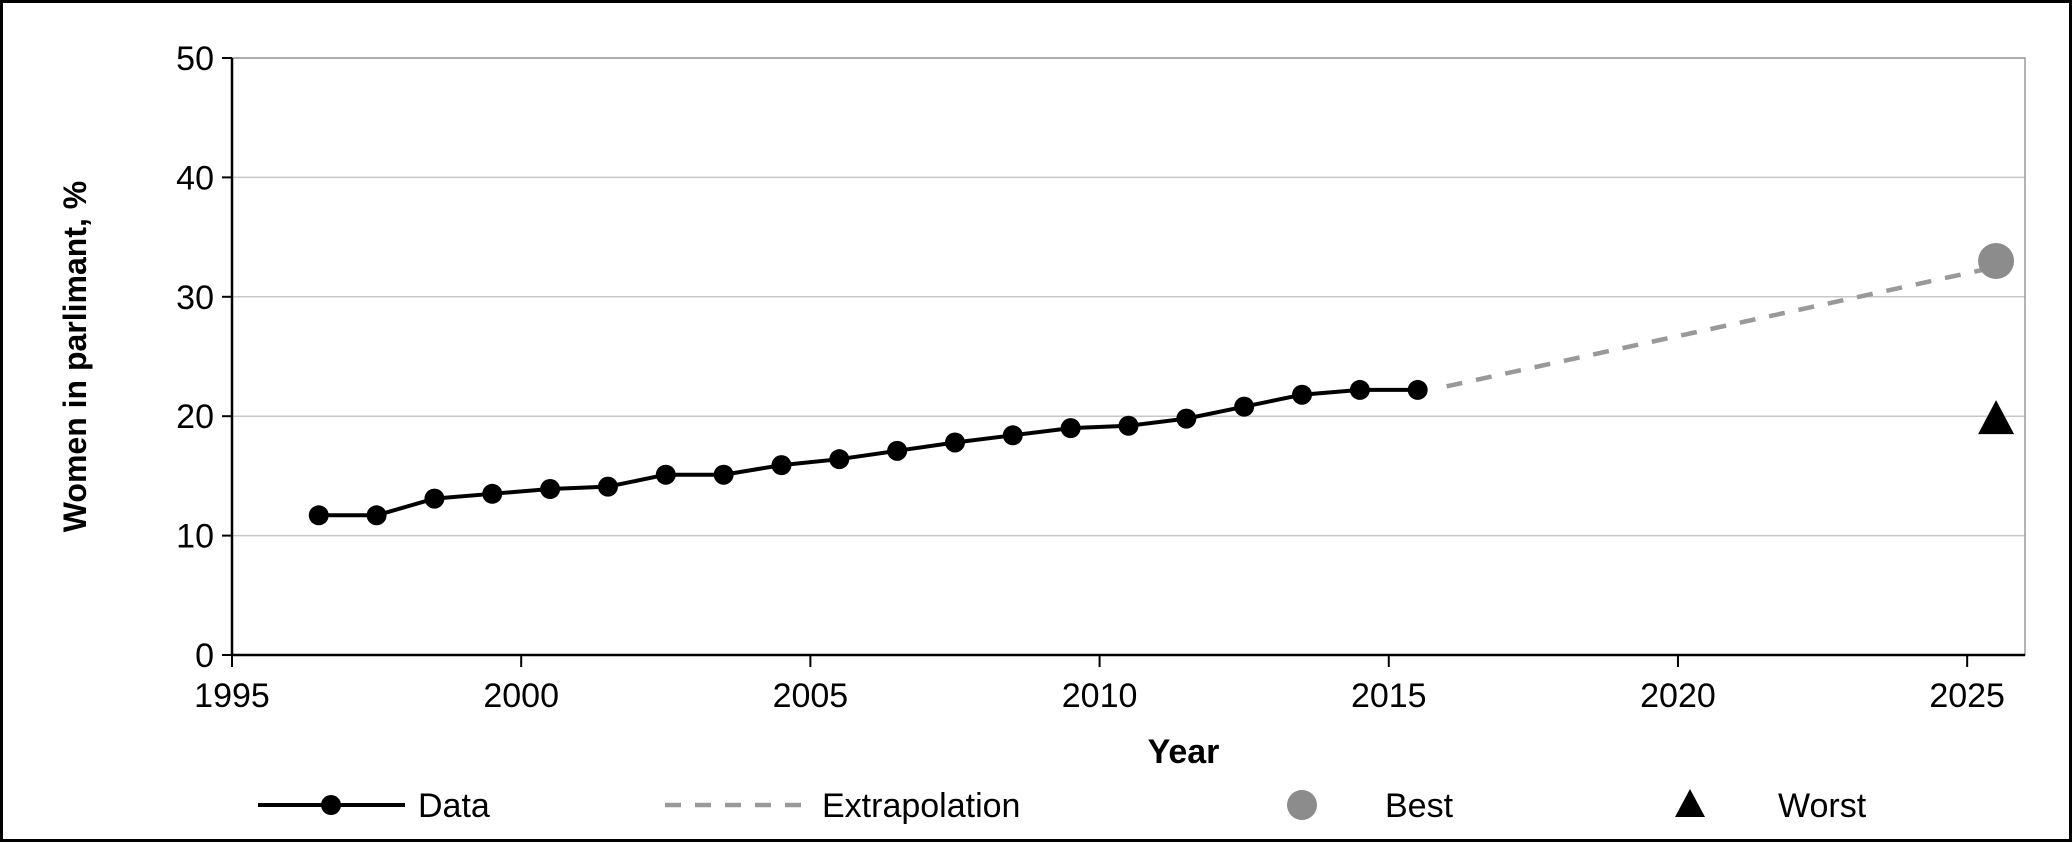  I want to click on legend-worst-label: Worst, so click(1822, 806).